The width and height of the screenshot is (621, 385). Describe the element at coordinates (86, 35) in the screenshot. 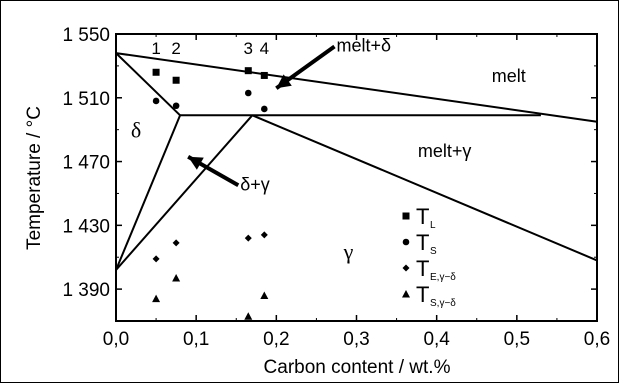

I see `y-tick-label: 1 550` at that location.